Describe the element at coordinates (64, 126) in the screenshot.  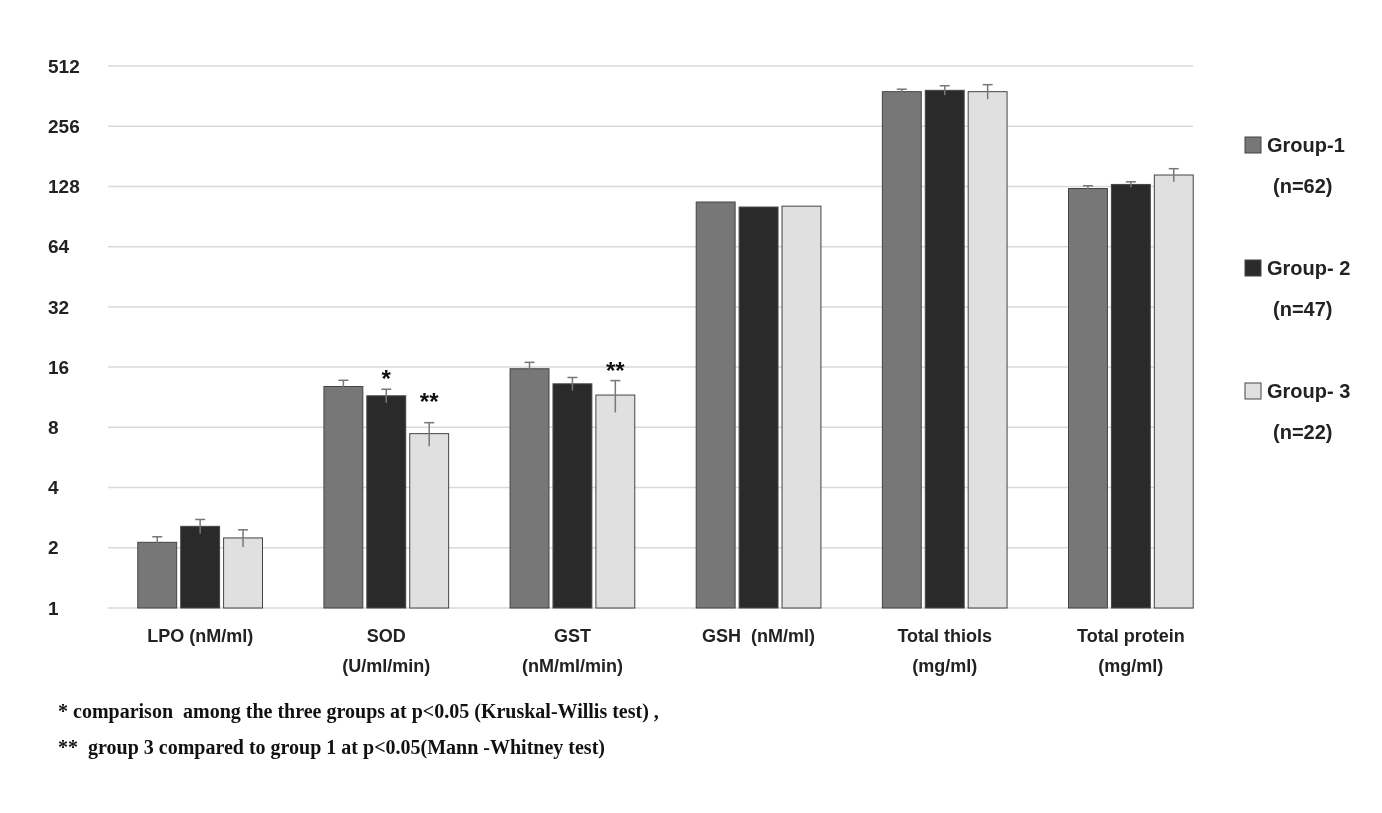
I see `y-tick-label: 256` at that location.